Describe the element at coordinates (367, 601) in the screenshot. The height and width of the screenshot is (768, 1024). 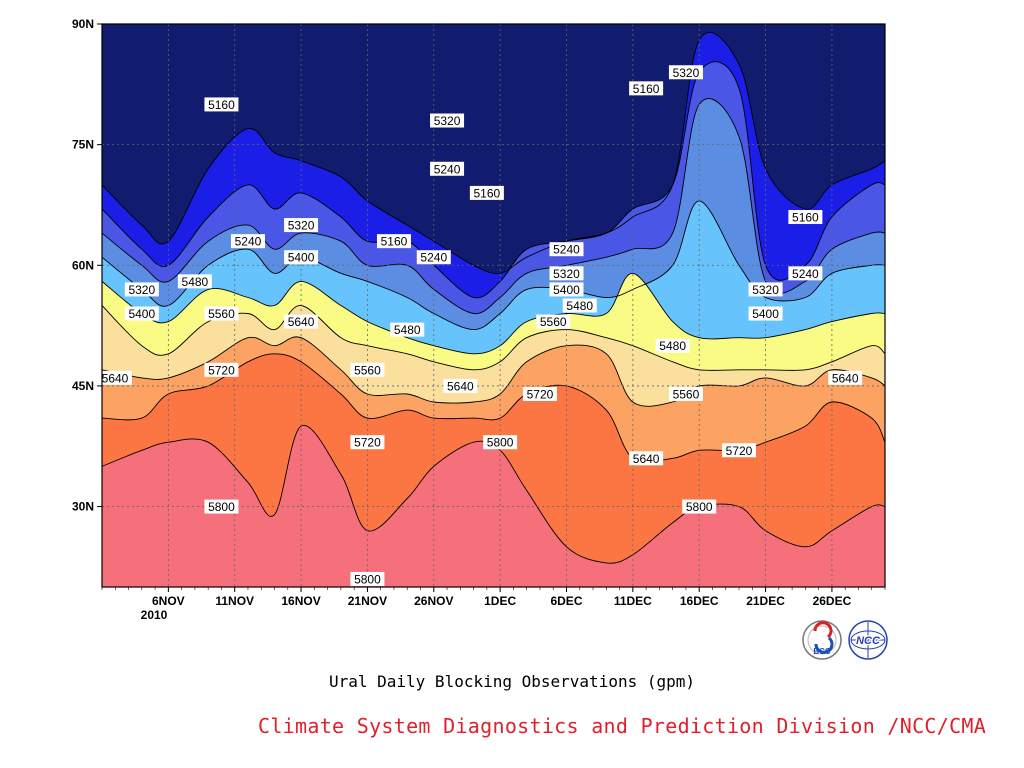
I see `x-tick-label: 21NOV` at that location.